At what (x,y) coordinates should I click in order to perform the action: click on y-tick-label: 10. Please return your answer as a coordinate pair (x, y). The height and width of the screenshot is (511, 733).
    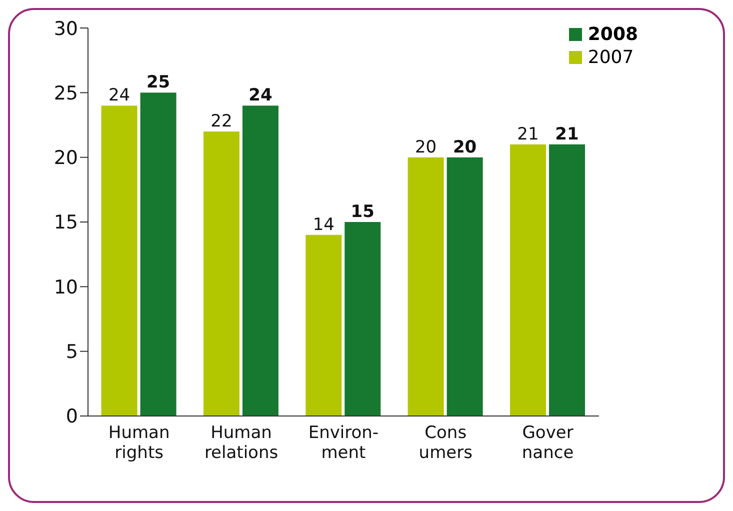
    Looking at the image, I should click on (66, 287).